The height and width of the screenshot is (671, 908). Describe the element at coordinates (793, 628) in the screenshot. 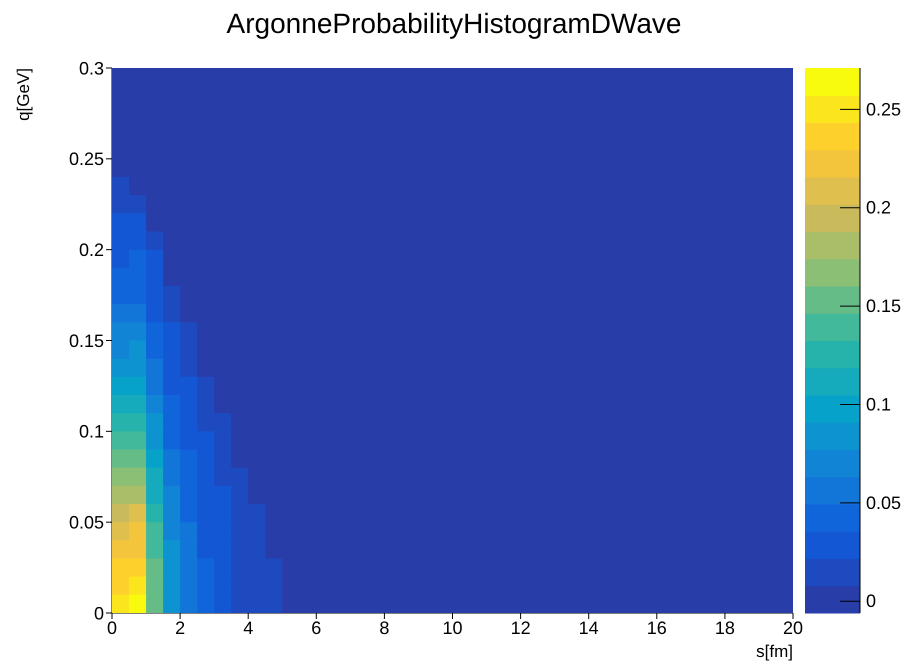

I see `x-tick-label: 20` at that location.